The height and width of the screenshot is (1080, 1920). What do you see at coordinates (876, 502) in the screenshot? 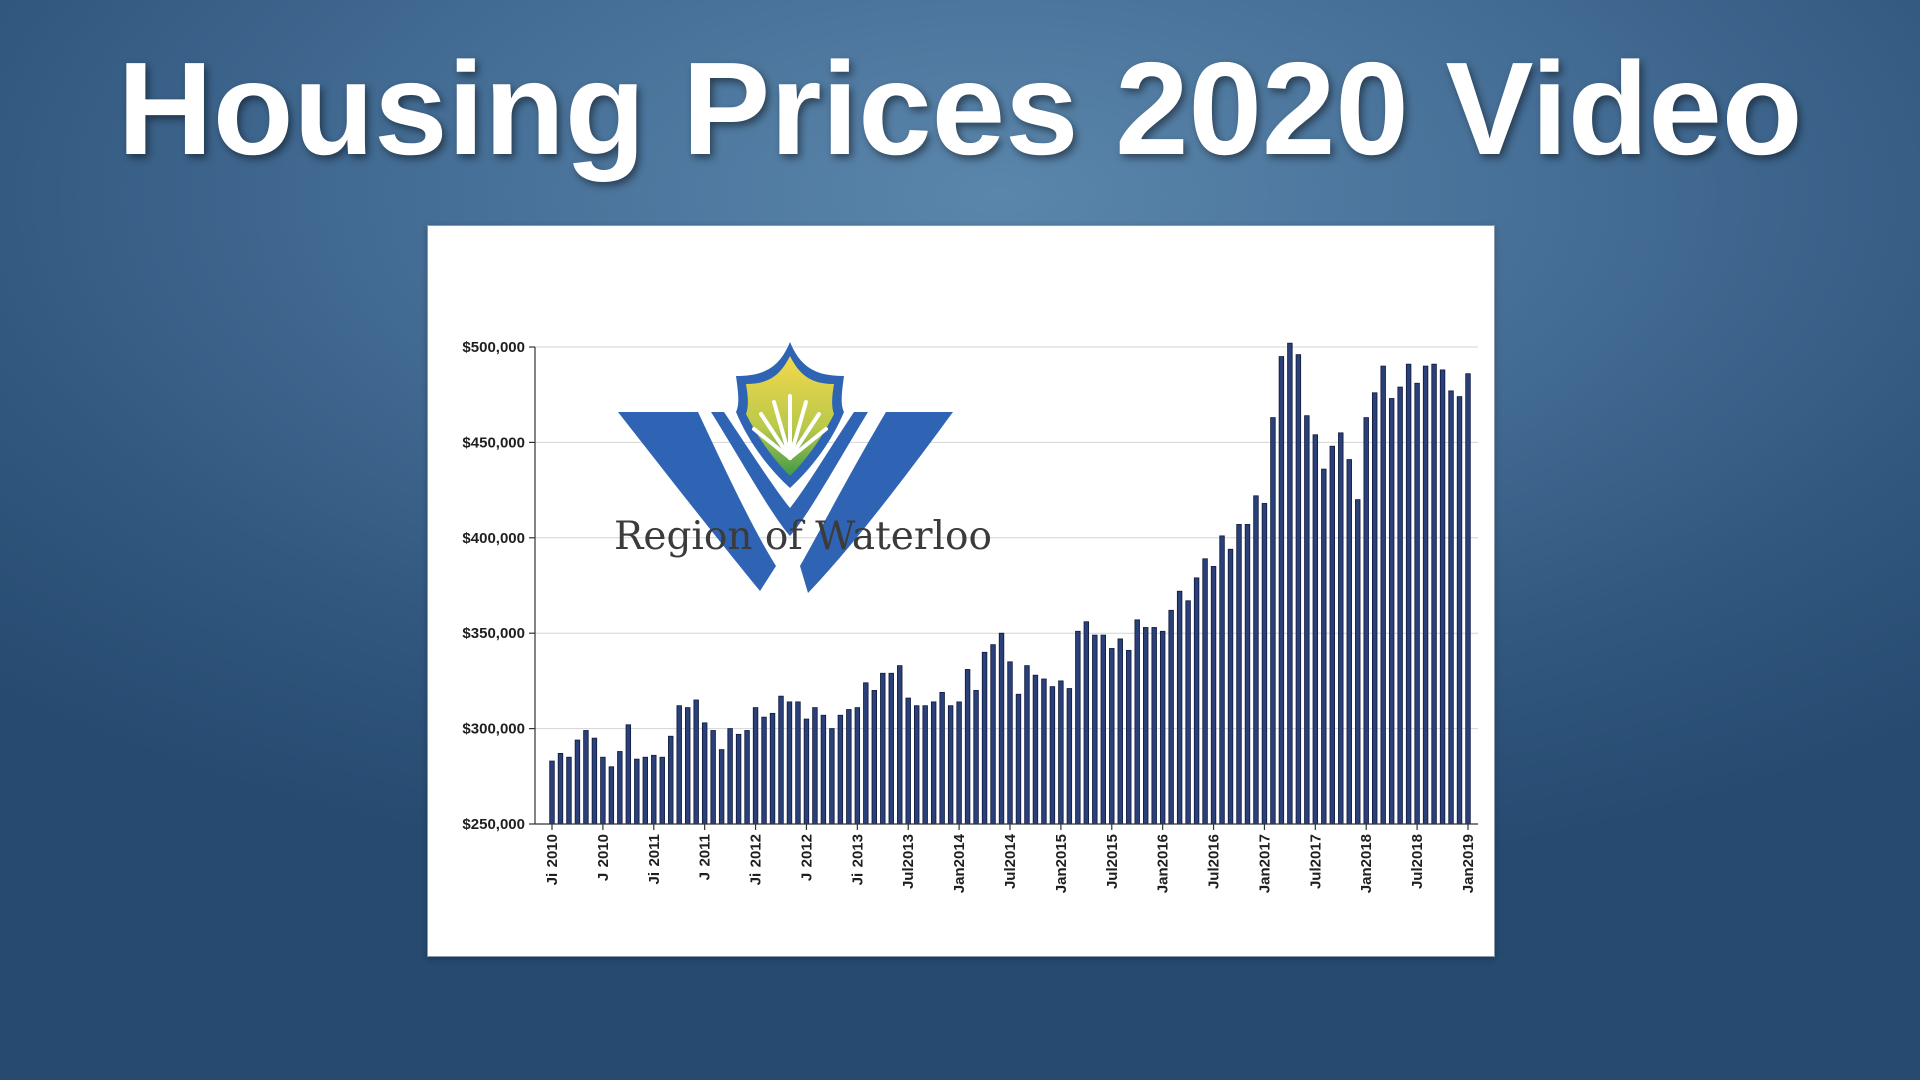
I see `logo-right-wing` at bounding box center [876, 502].